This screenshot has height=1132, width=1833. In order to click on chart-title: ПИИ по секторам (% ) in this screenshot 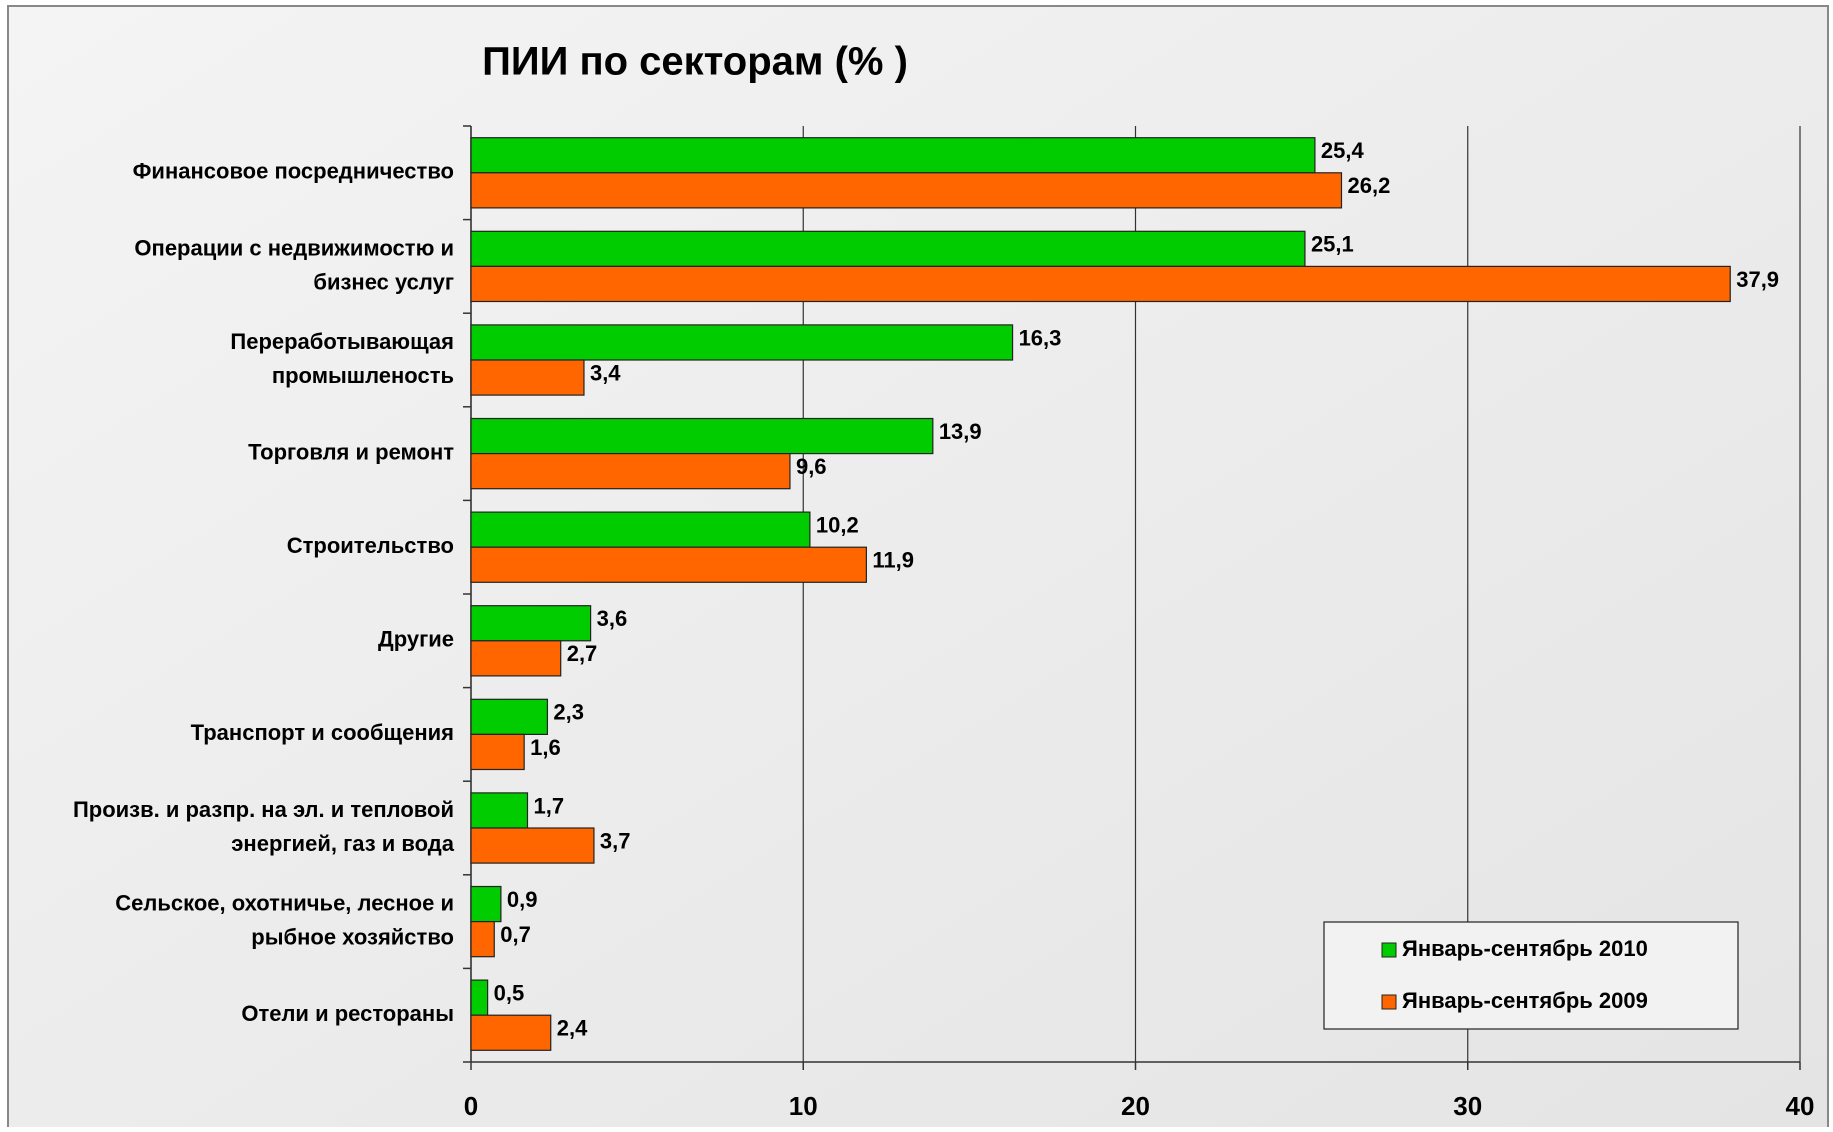, I will do `click(695, 62)`.